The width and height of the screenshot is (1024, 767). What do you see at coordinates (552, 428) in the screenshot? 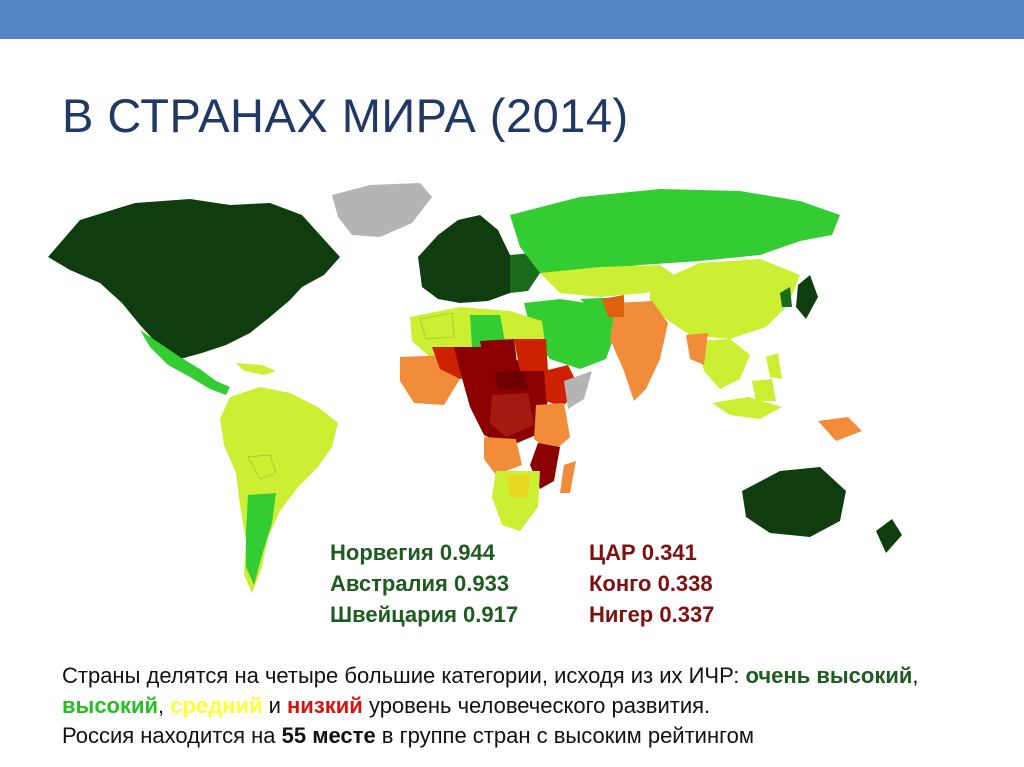
I see `east-africa-region` at bounding box center [552, 428].